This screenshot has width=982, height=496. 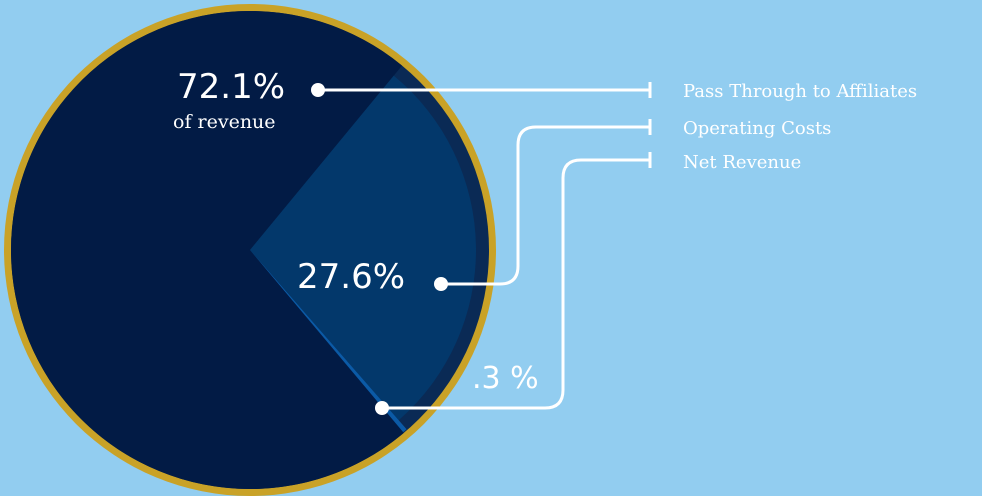 I want to click on leader-line-net-revenue, so click(x=516, y=284).